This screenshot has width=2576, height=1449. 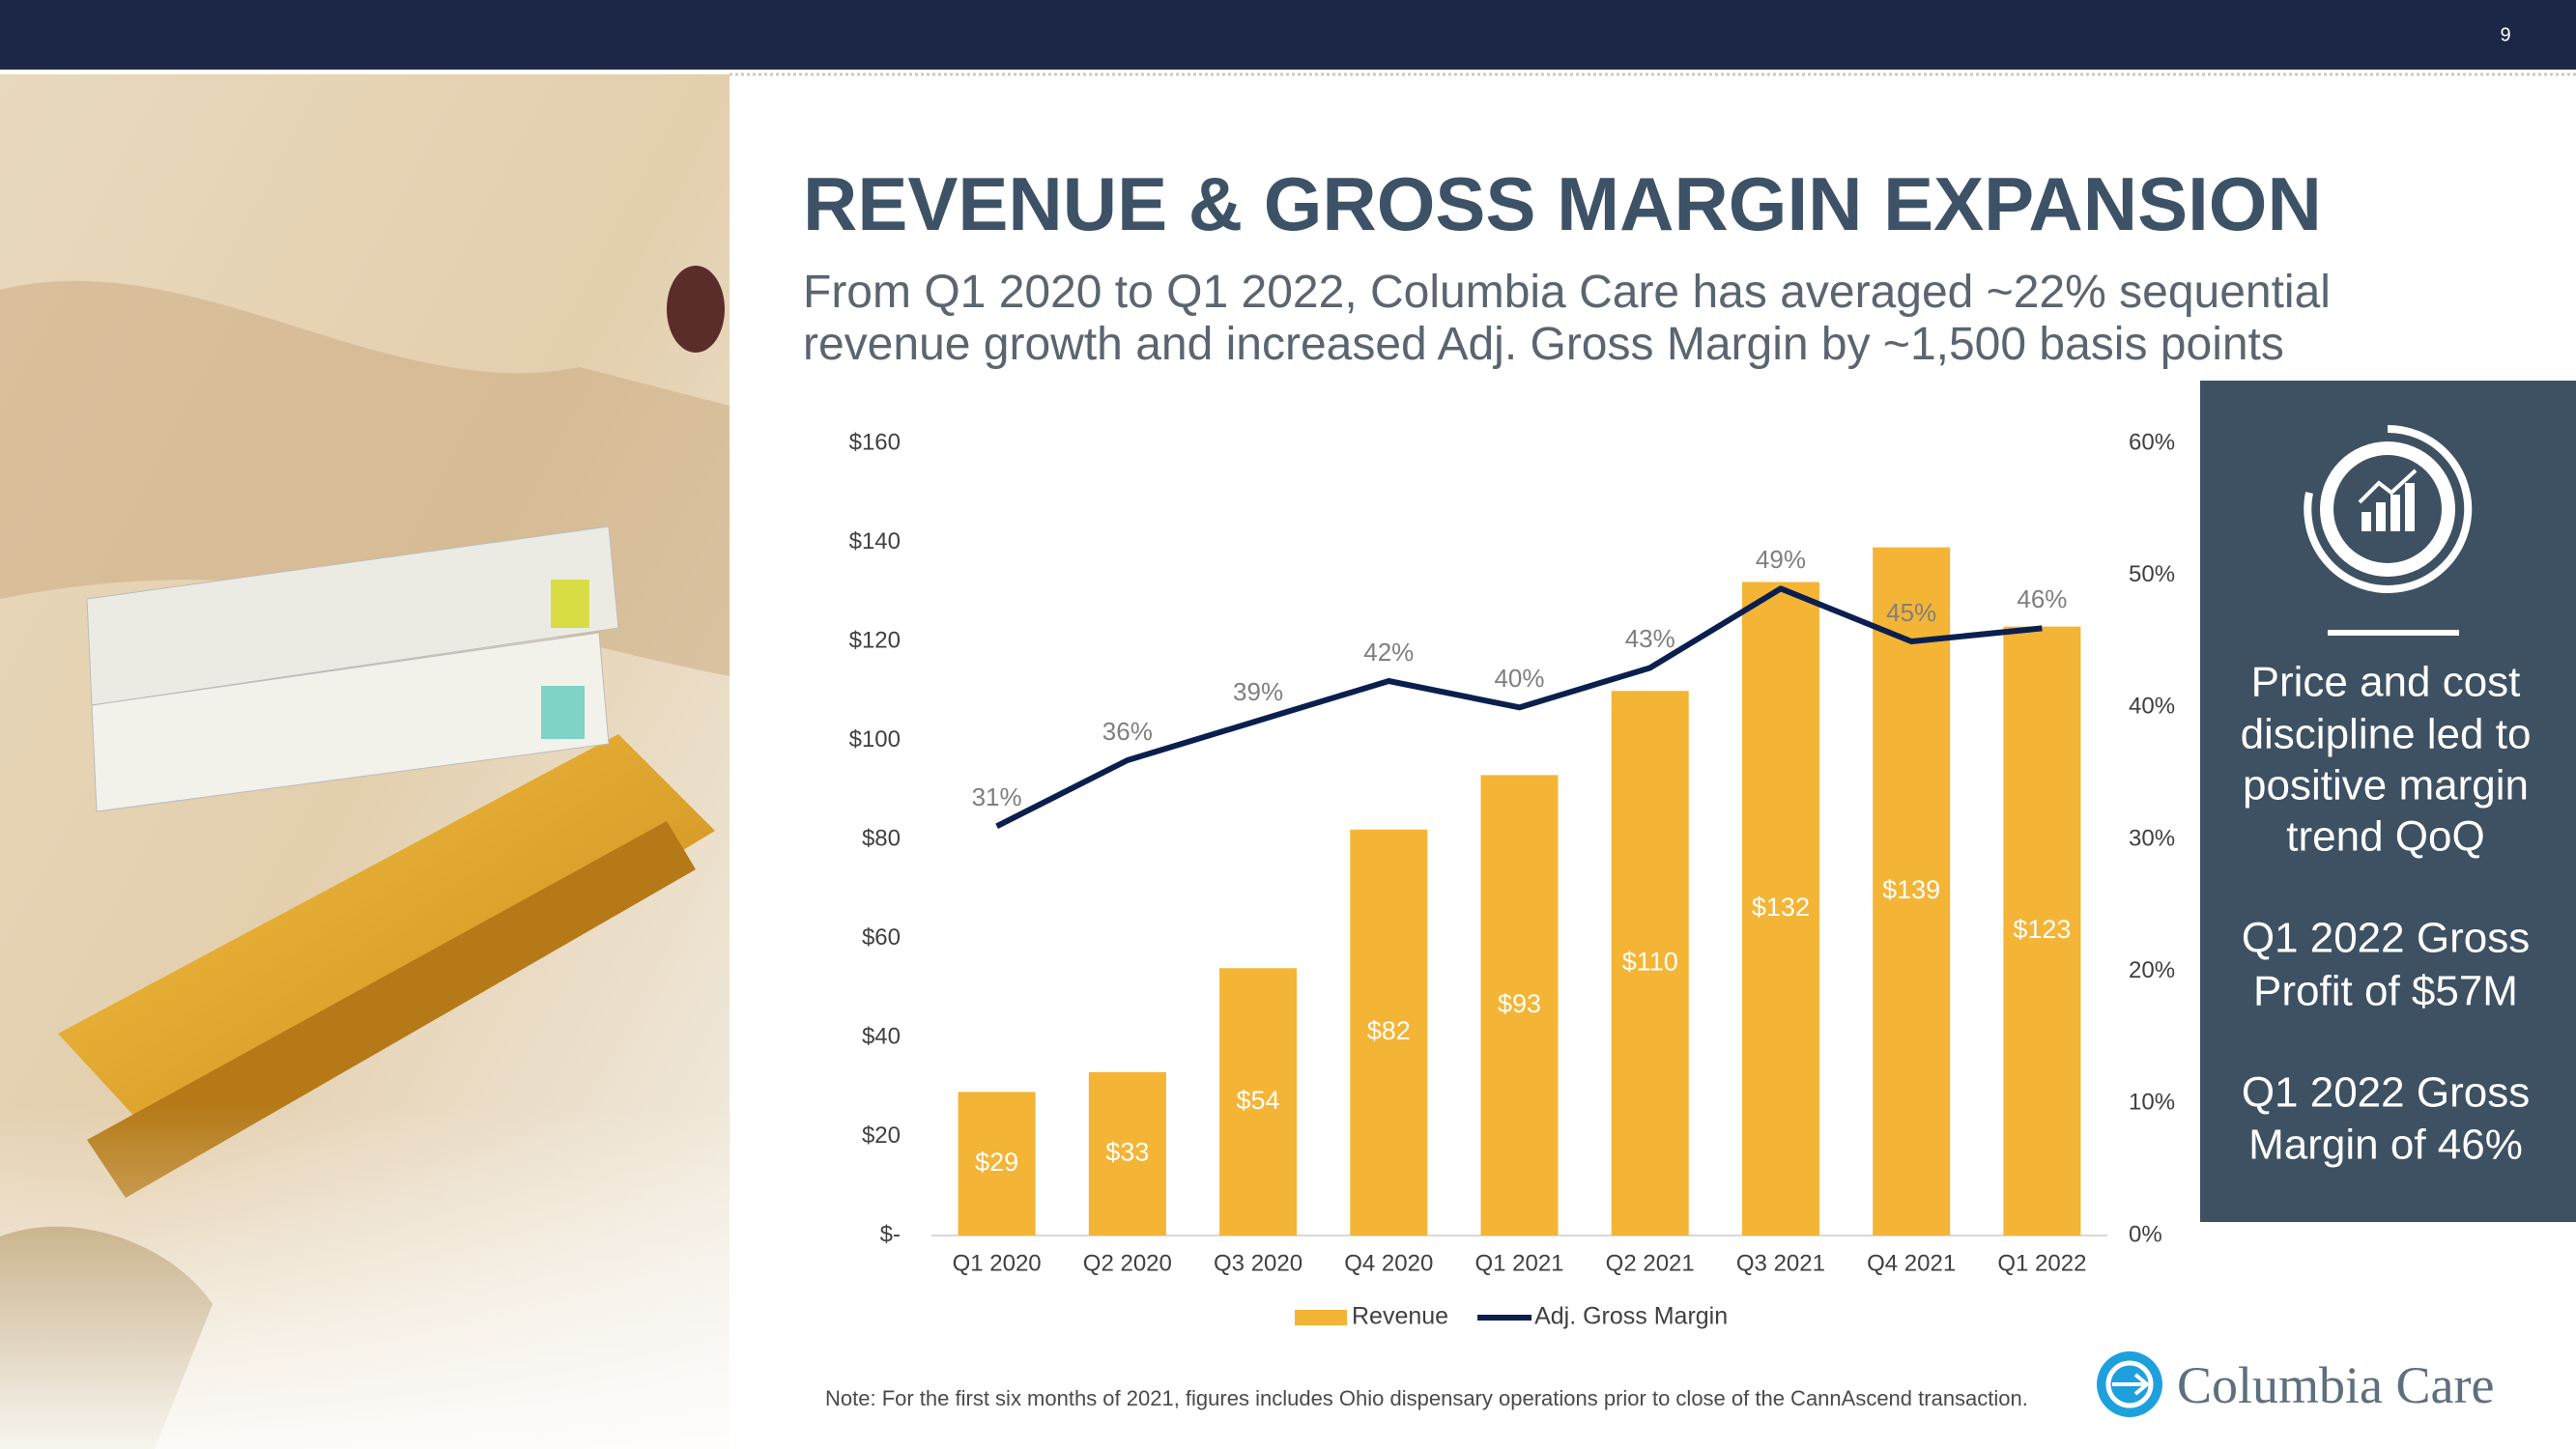 I want to click on x-tick-label: Q3 2021, so click(x=1781, y=1263).